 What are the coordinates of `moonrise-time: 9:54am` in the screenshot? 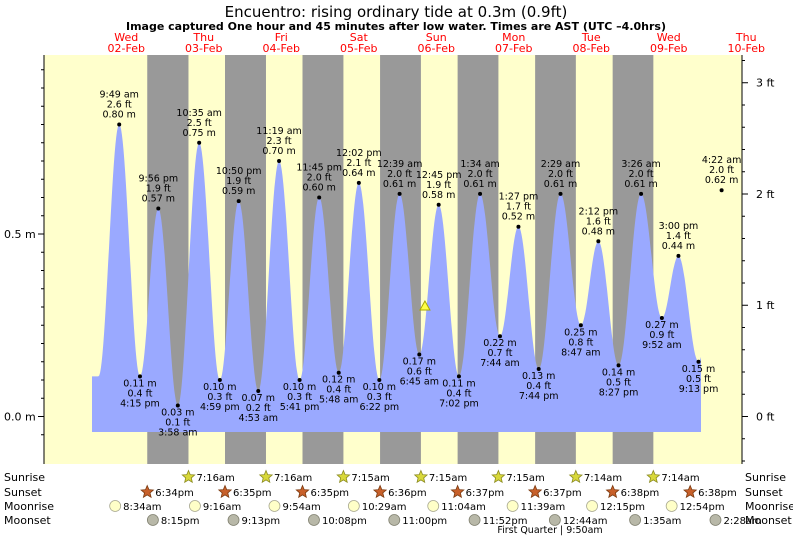 It's located at (301, 507).